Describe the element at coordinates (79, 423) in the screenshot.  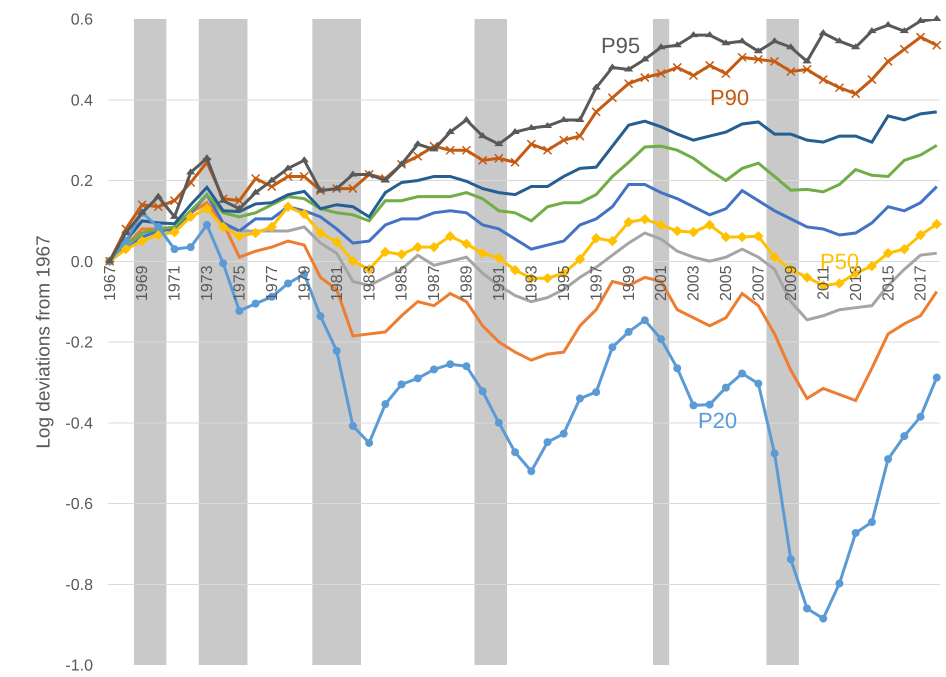
I see `y-tick-label: -0.4` at that location.